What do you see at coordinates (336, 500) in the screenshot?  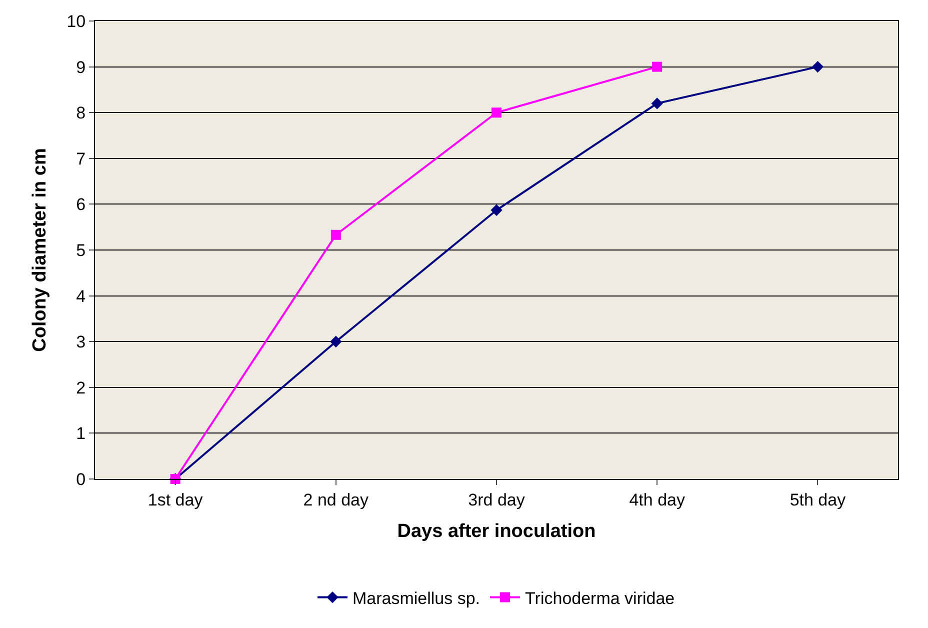 I see `x-tick-label: 2 nd day` at bounding box center [336, 500].